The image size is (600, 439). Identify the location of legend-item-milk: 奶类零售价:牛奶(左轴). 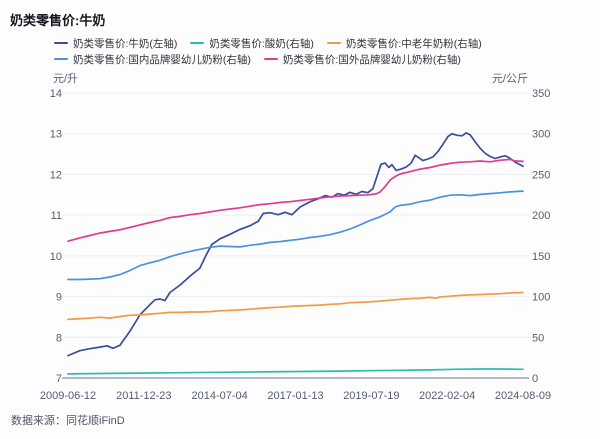
(115, 43).